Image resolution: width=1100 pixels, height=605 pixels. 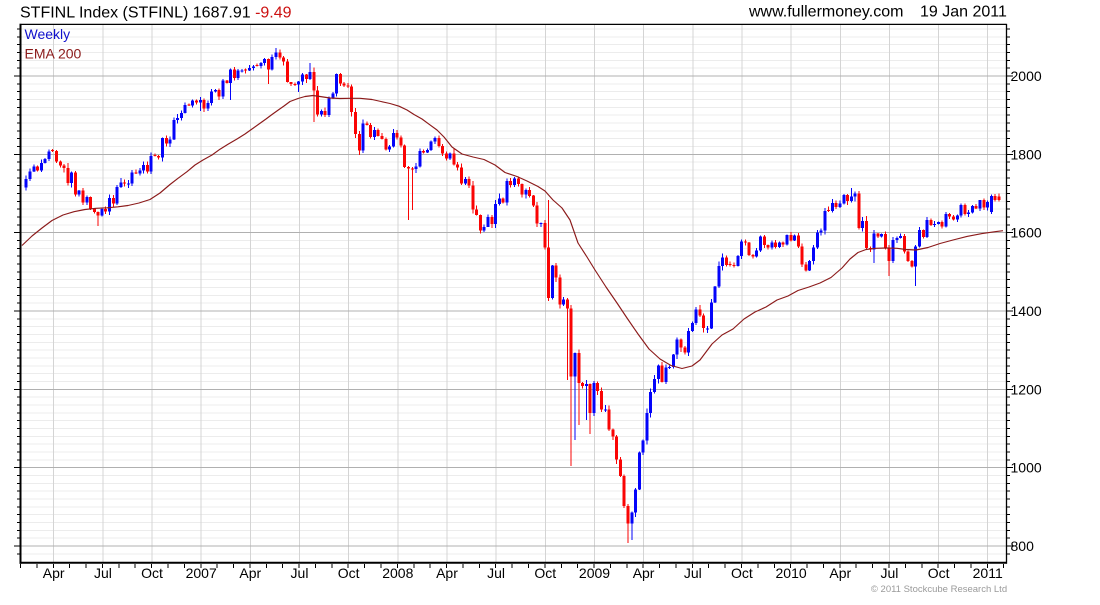 I want to click on svg-text: 1600, so click(x=1026, y=233).